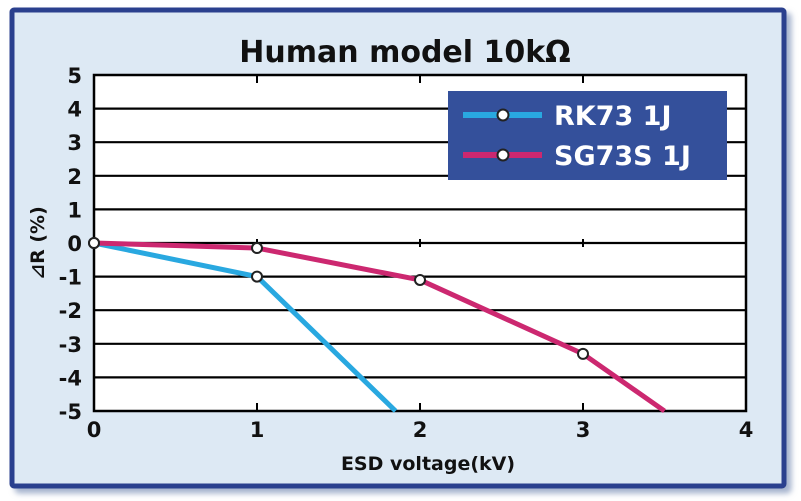 This screenshot has width=801, height=501. What do you see at coordinates (70, 278) in the screenshot?
I see `y-tick-label: -1` at bounding box center [70, 278].